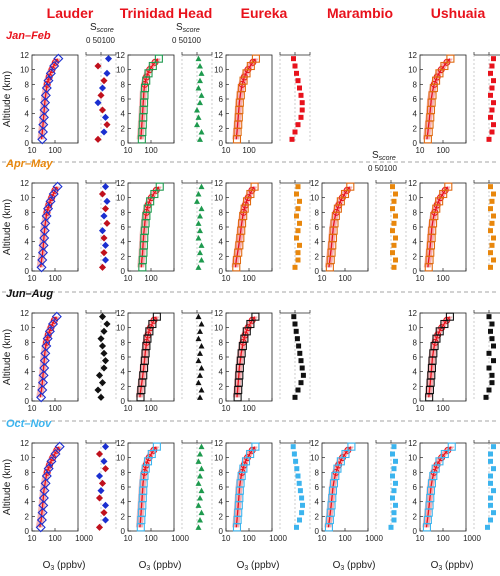  I want to click on panel-ushuaia-3: 0 2 4 6 8 10 12 10 100 1000, so click(454, 491).